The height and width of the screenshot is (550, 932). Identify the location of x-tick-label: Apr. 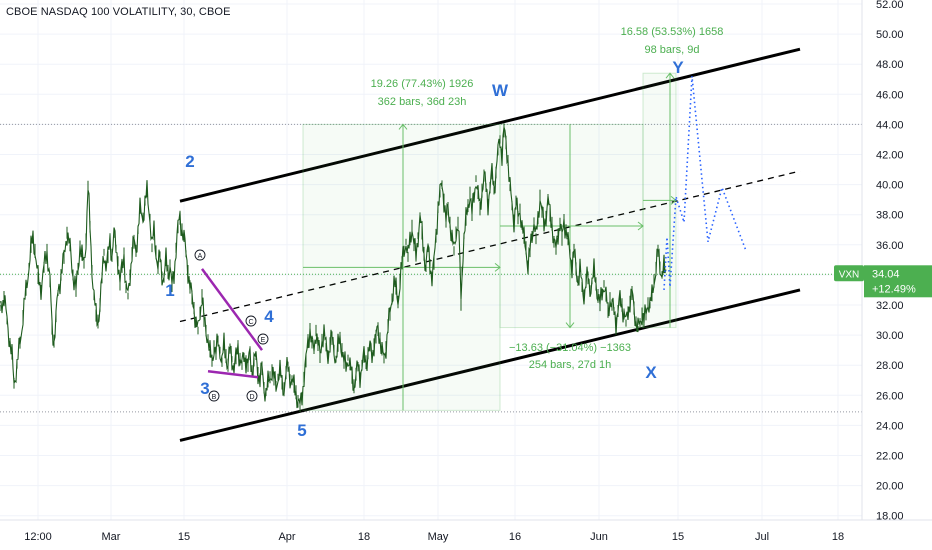
(286, 537).